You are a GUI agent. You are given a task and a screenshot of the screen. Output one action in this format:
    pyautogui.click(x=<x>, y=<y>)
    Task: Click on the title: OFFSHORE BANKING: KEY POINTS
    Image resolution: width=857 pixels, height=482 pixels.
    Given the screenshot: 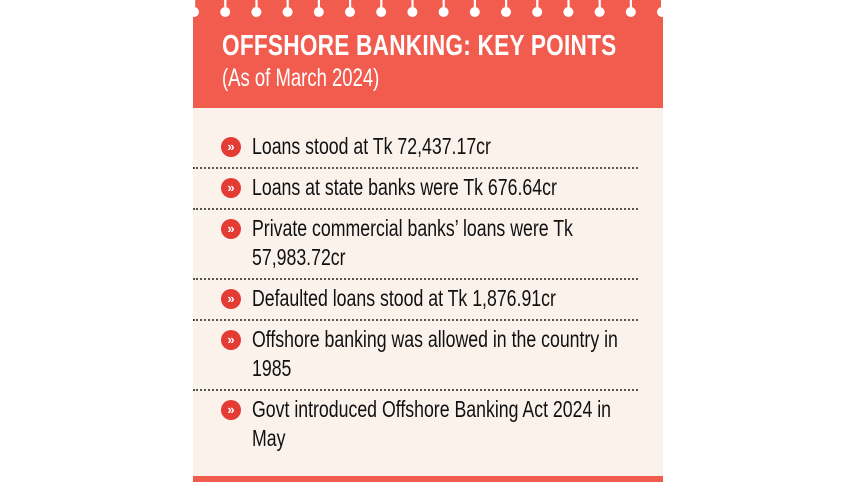 What is the action you would take?
    pyautogui.click(x=419, y=46)
    